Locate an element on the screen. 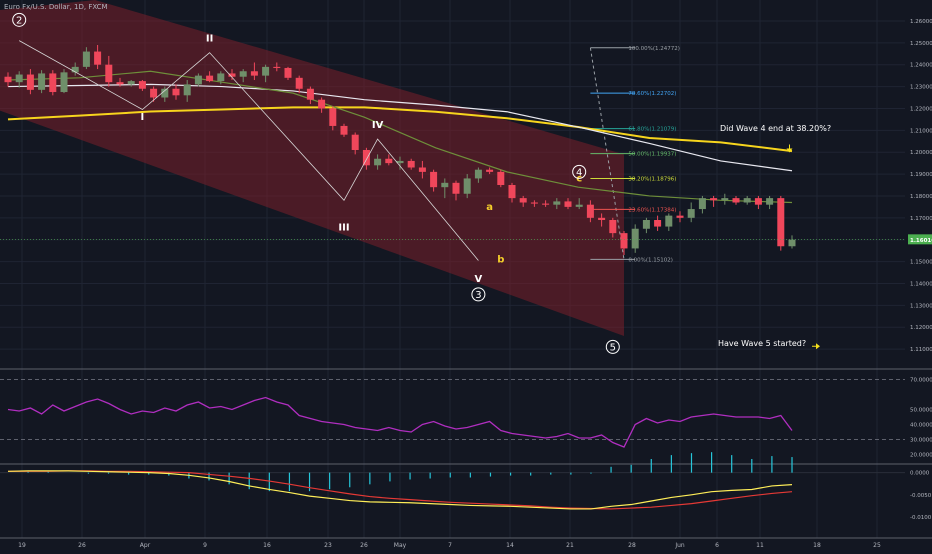 The height and width of the screenshot is (554, 932). rsi-axis-label: 30.0000 is located at coordinates (921, 441).